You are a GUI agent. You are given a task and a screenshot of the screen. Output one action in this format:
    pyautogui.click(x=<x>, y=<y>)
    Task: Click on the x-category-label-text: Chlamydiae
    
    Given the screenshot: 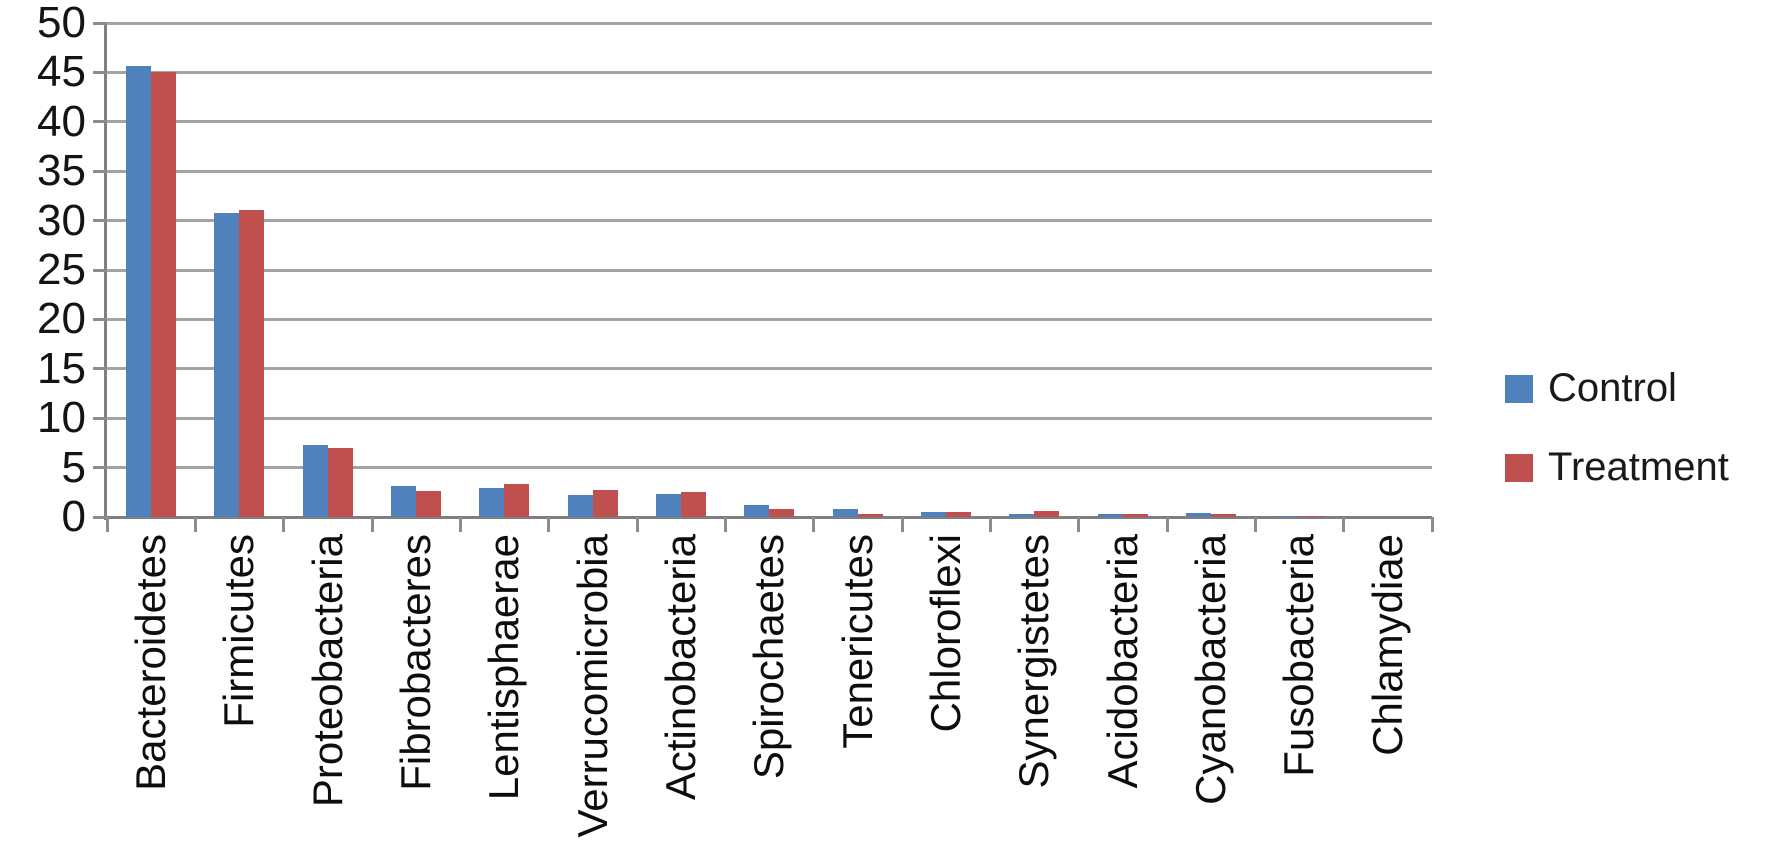 What is the action you would take?
    pyautogui.click(x=1387, y=645)
    